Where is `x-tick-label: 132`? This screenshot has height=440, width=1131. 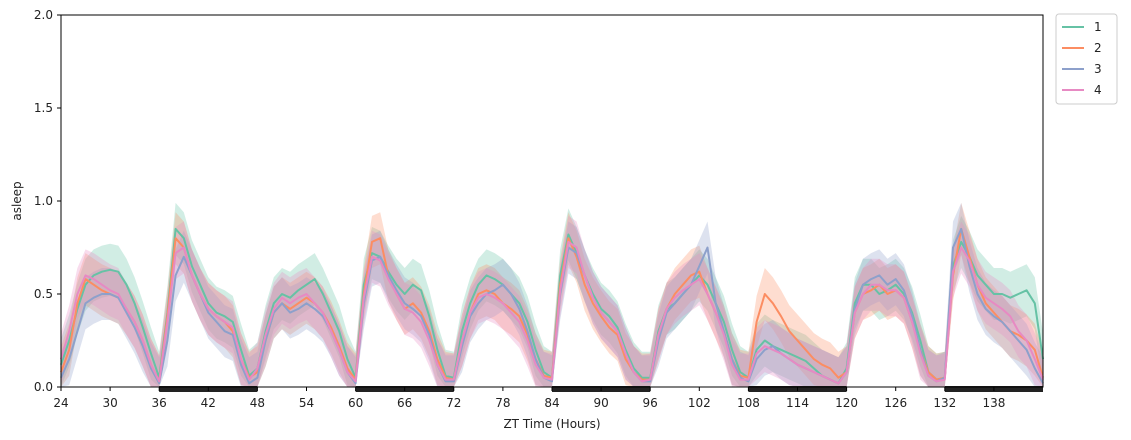 x-tick-label: 132 is located at coordinates (944, 403).